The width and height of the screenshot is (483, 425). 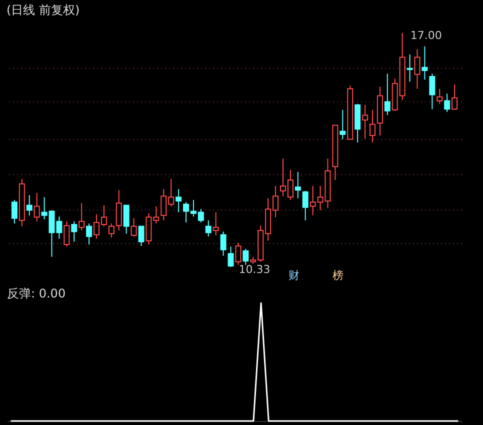 I want to click on text: 榜, so click(x=338, y=275).